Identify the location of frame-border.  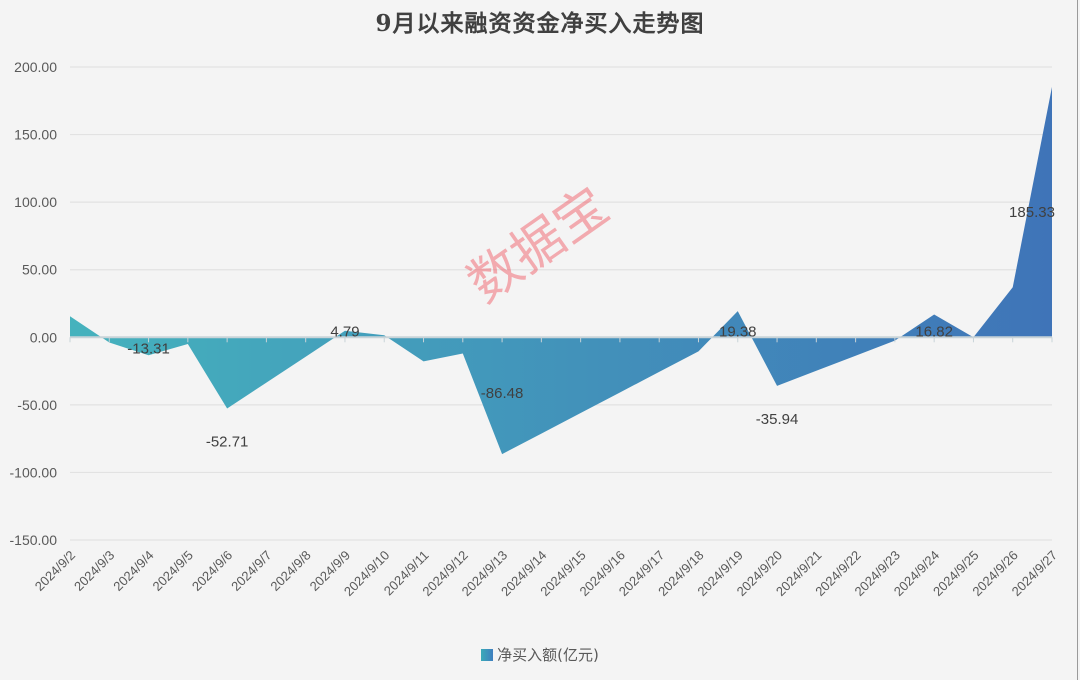
(1077, 340).